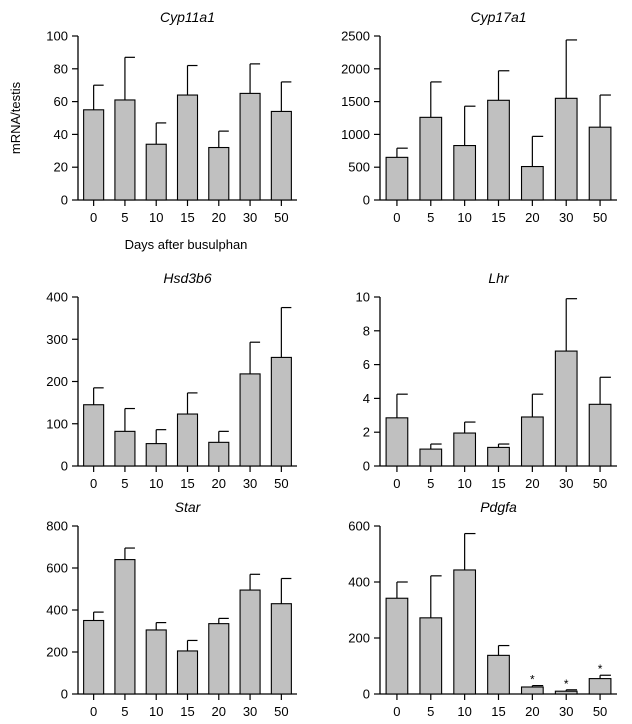  Describe the element at coordinates (355, 134) in the screenshot. I see `y-tick-label: 1000` at that location.